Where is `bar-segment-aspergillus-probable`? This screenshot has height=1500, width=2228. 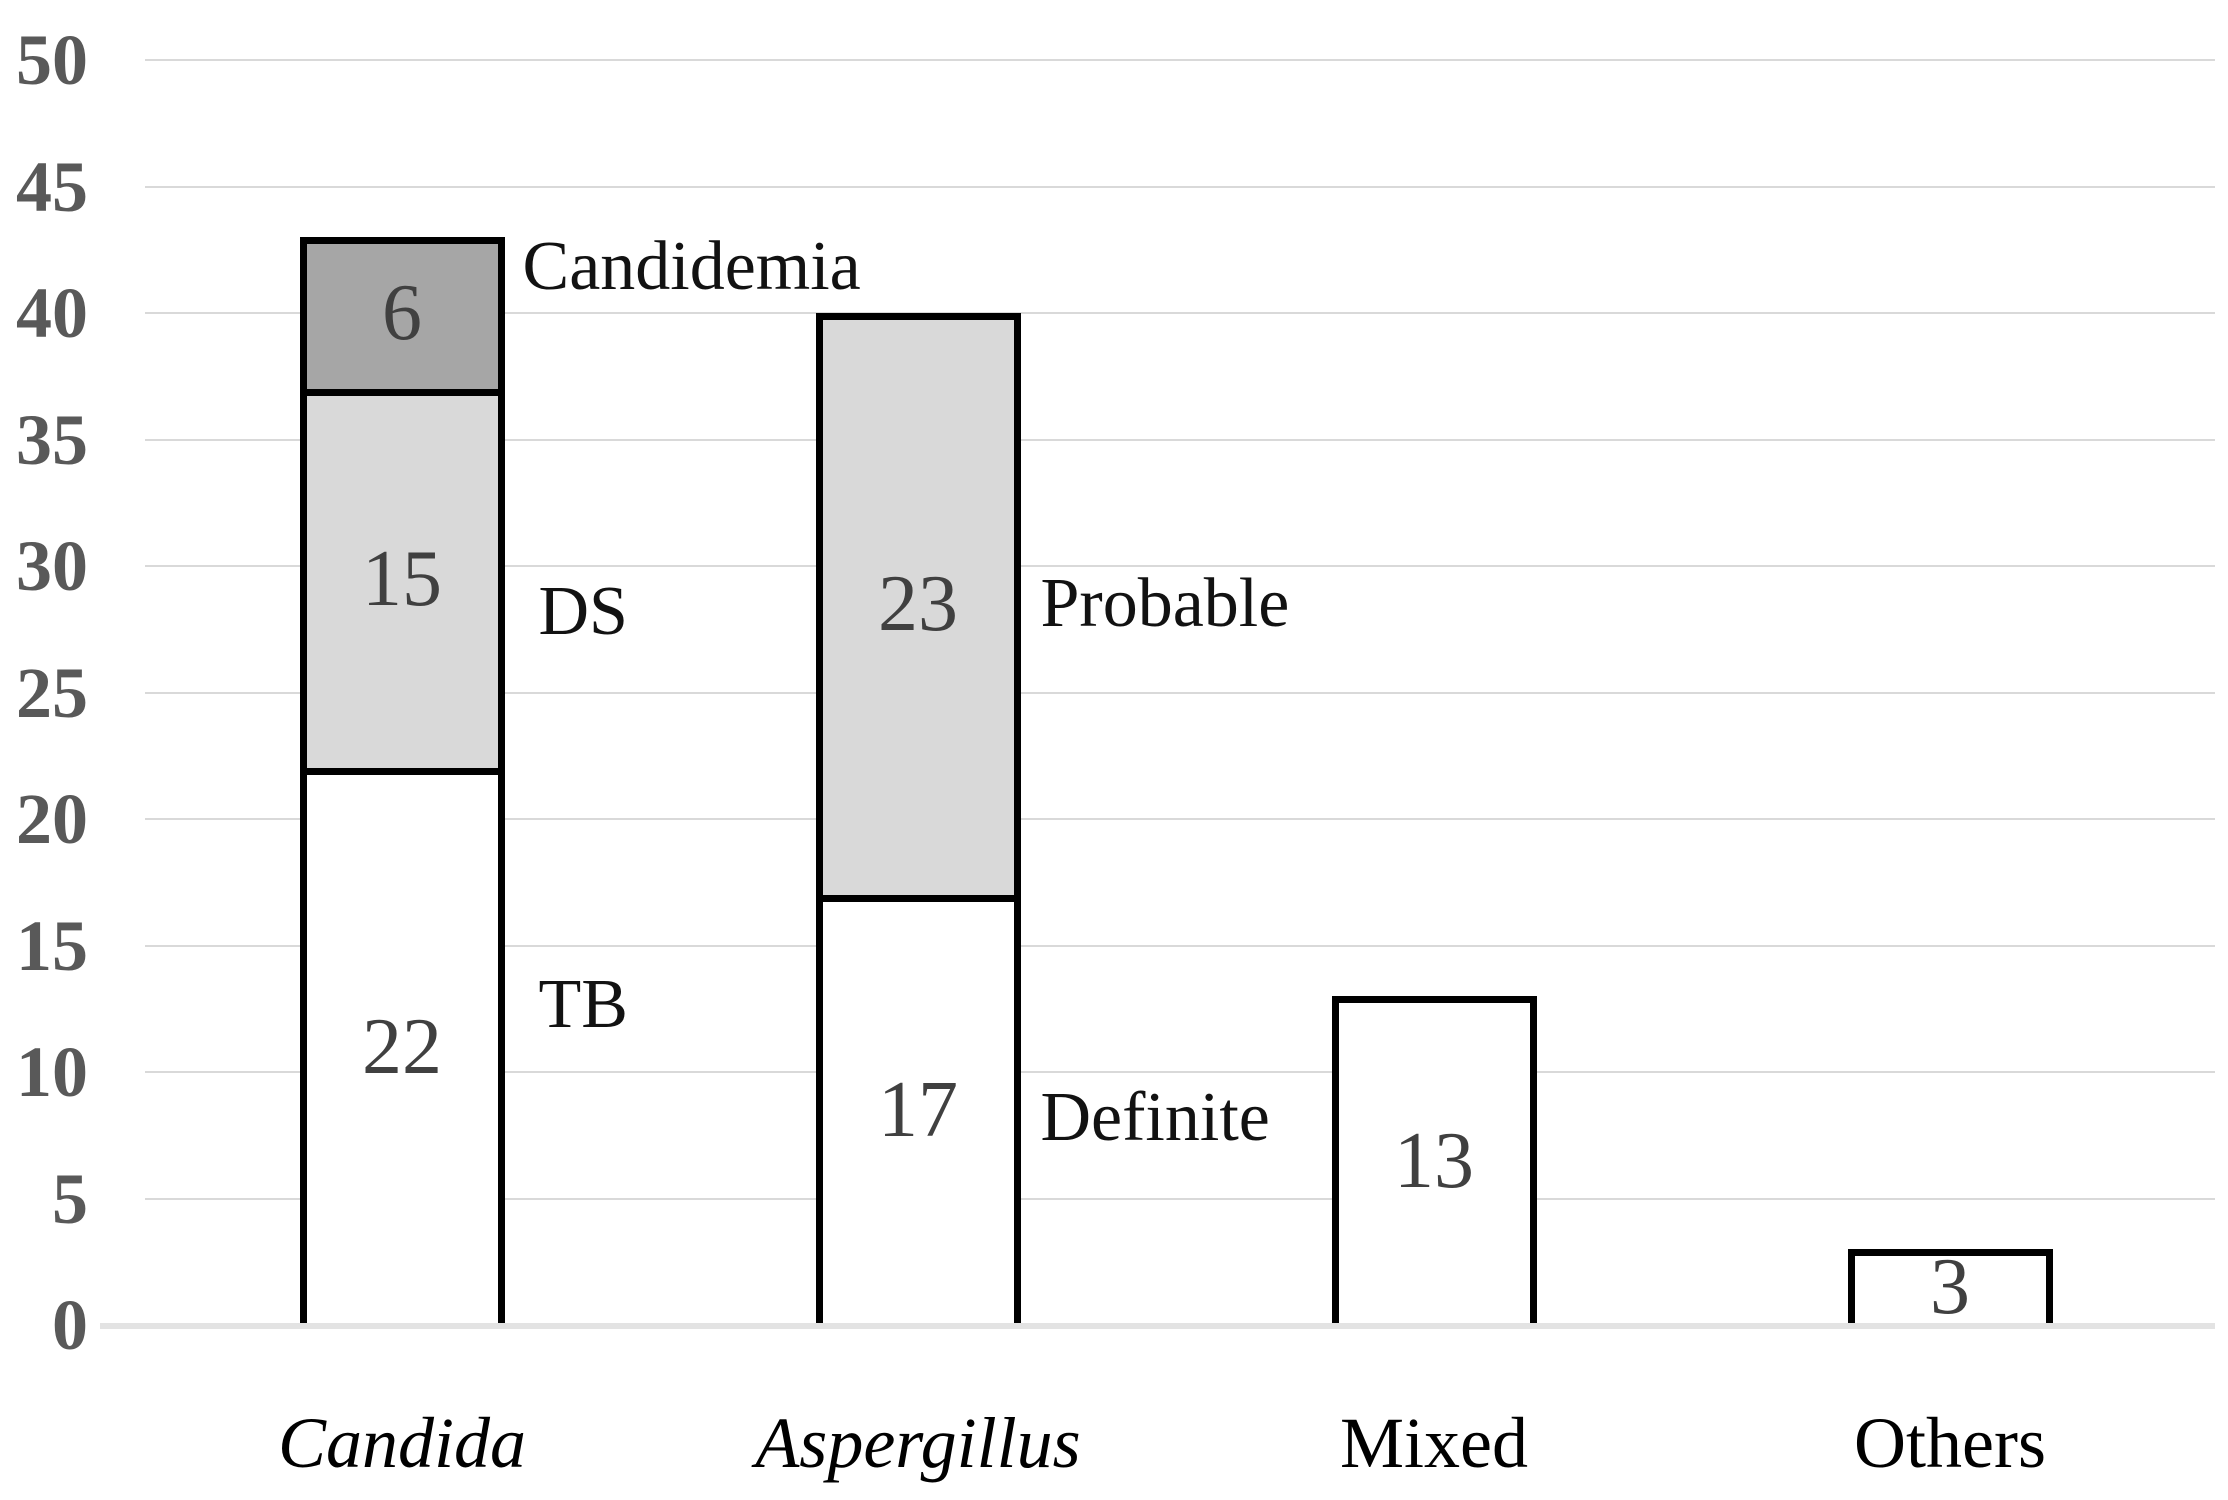
bar-segment-aspergillus-probable is located at coordinates (918, 607).